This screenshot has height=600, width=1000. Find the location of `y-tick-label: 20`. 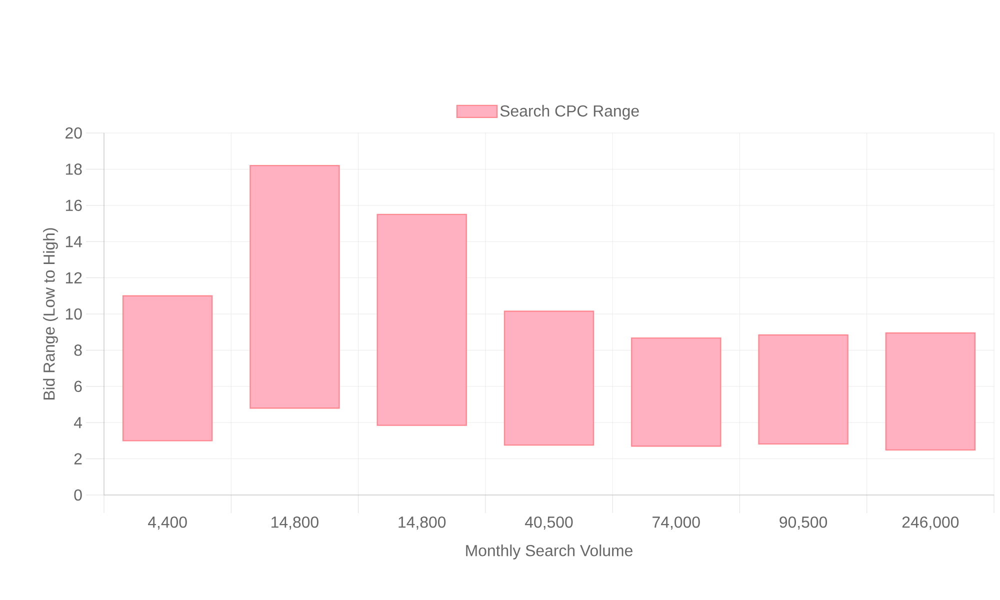

y-tick-label: 20 is located at coordinates (74, 133).